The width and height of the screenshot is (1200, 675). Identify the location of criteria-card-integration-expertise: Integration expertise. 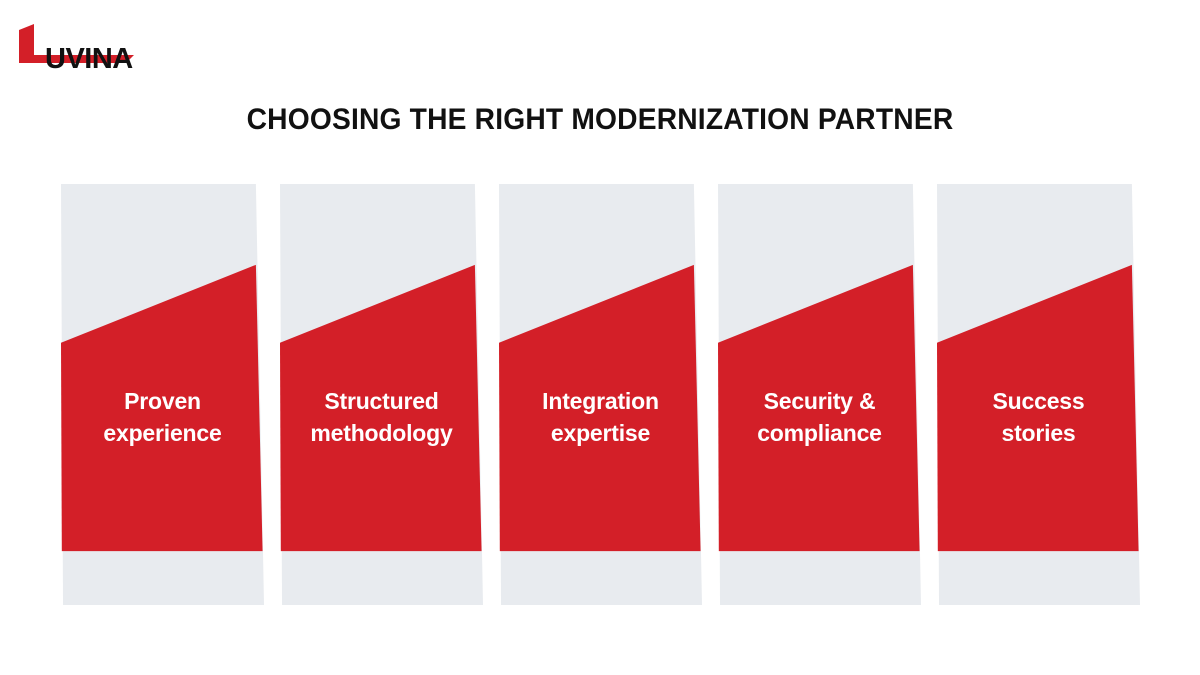
(600, 394).